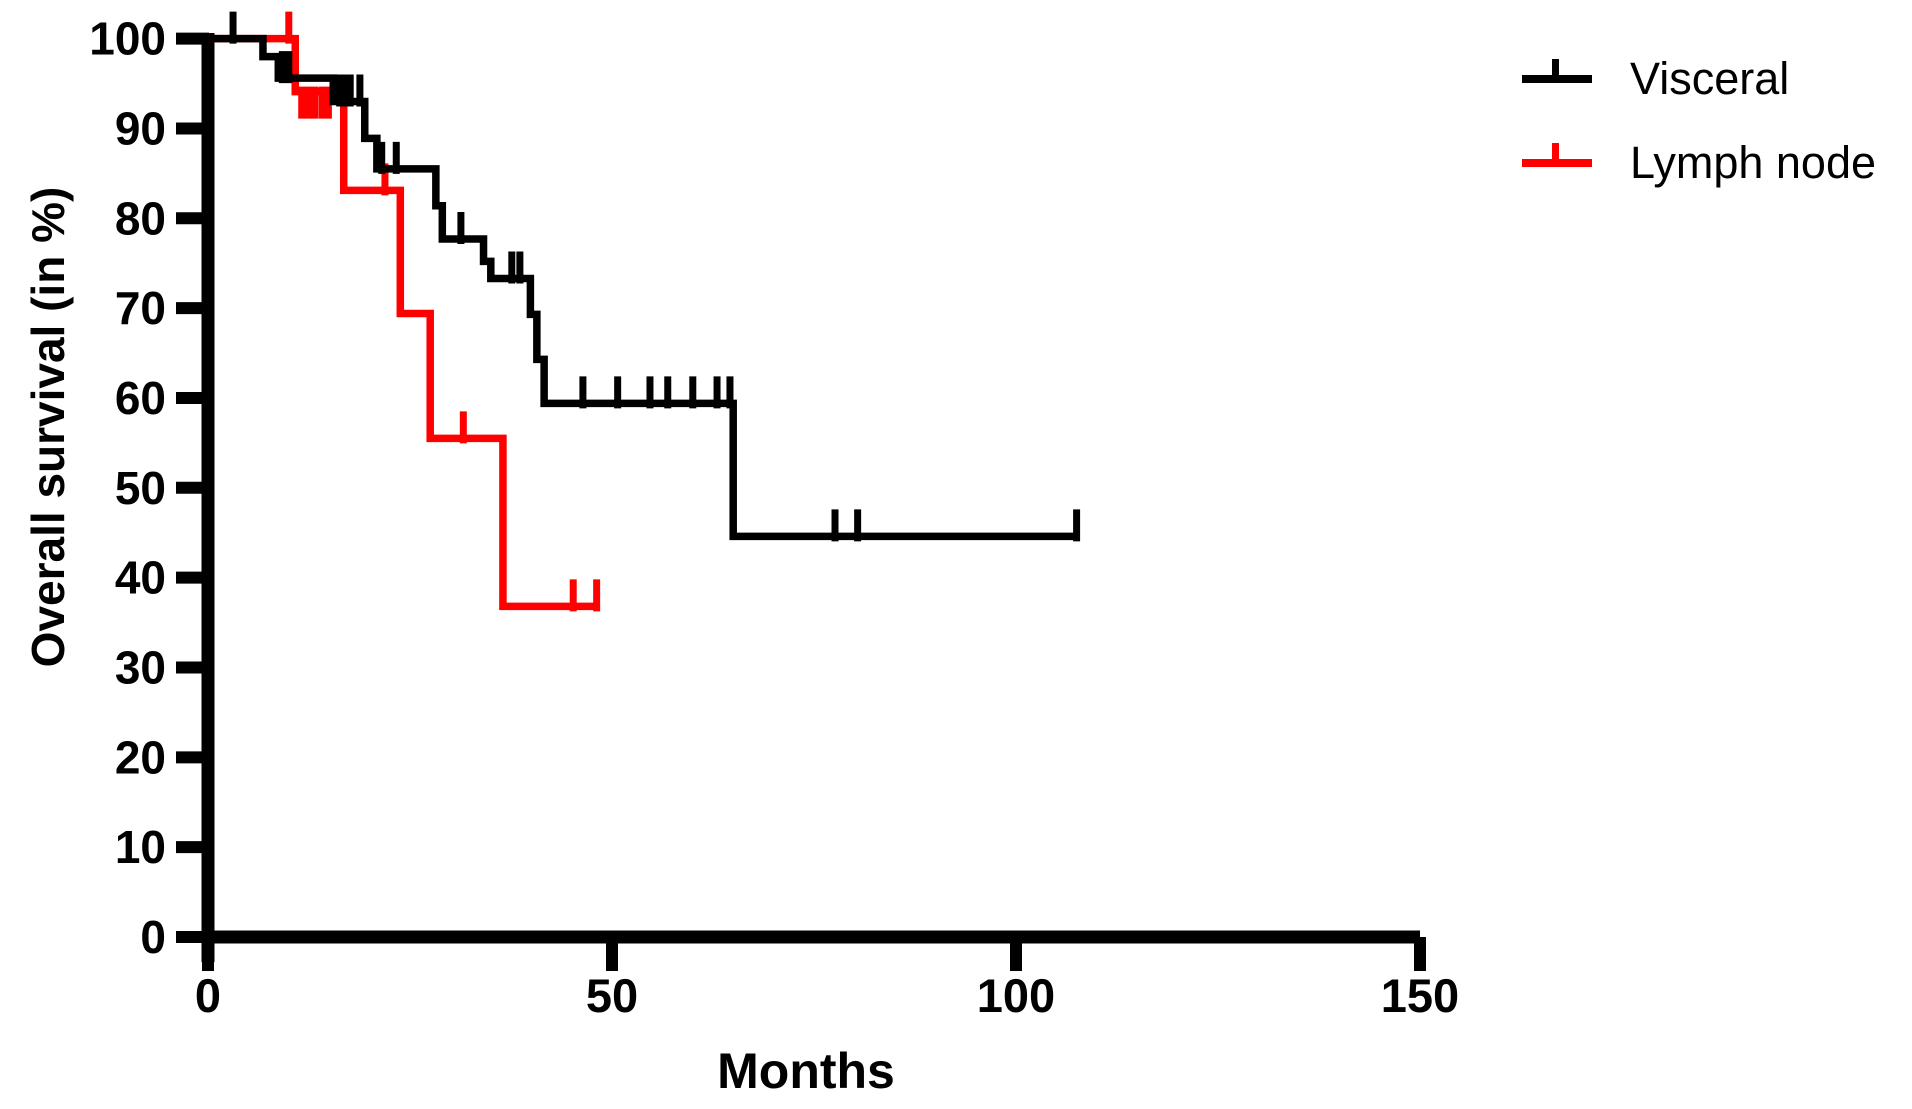 This screenshot has width=1912, height=1109. I want to click on x-tick-label: 100, so click(1016, 995).